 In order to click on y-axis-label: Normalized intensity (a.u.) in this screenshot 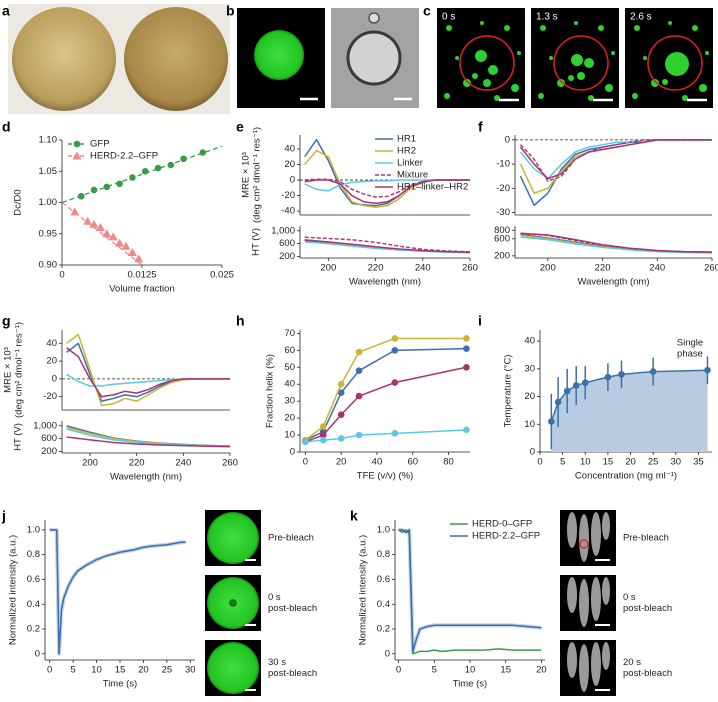, I will do `click(13, 590)`.